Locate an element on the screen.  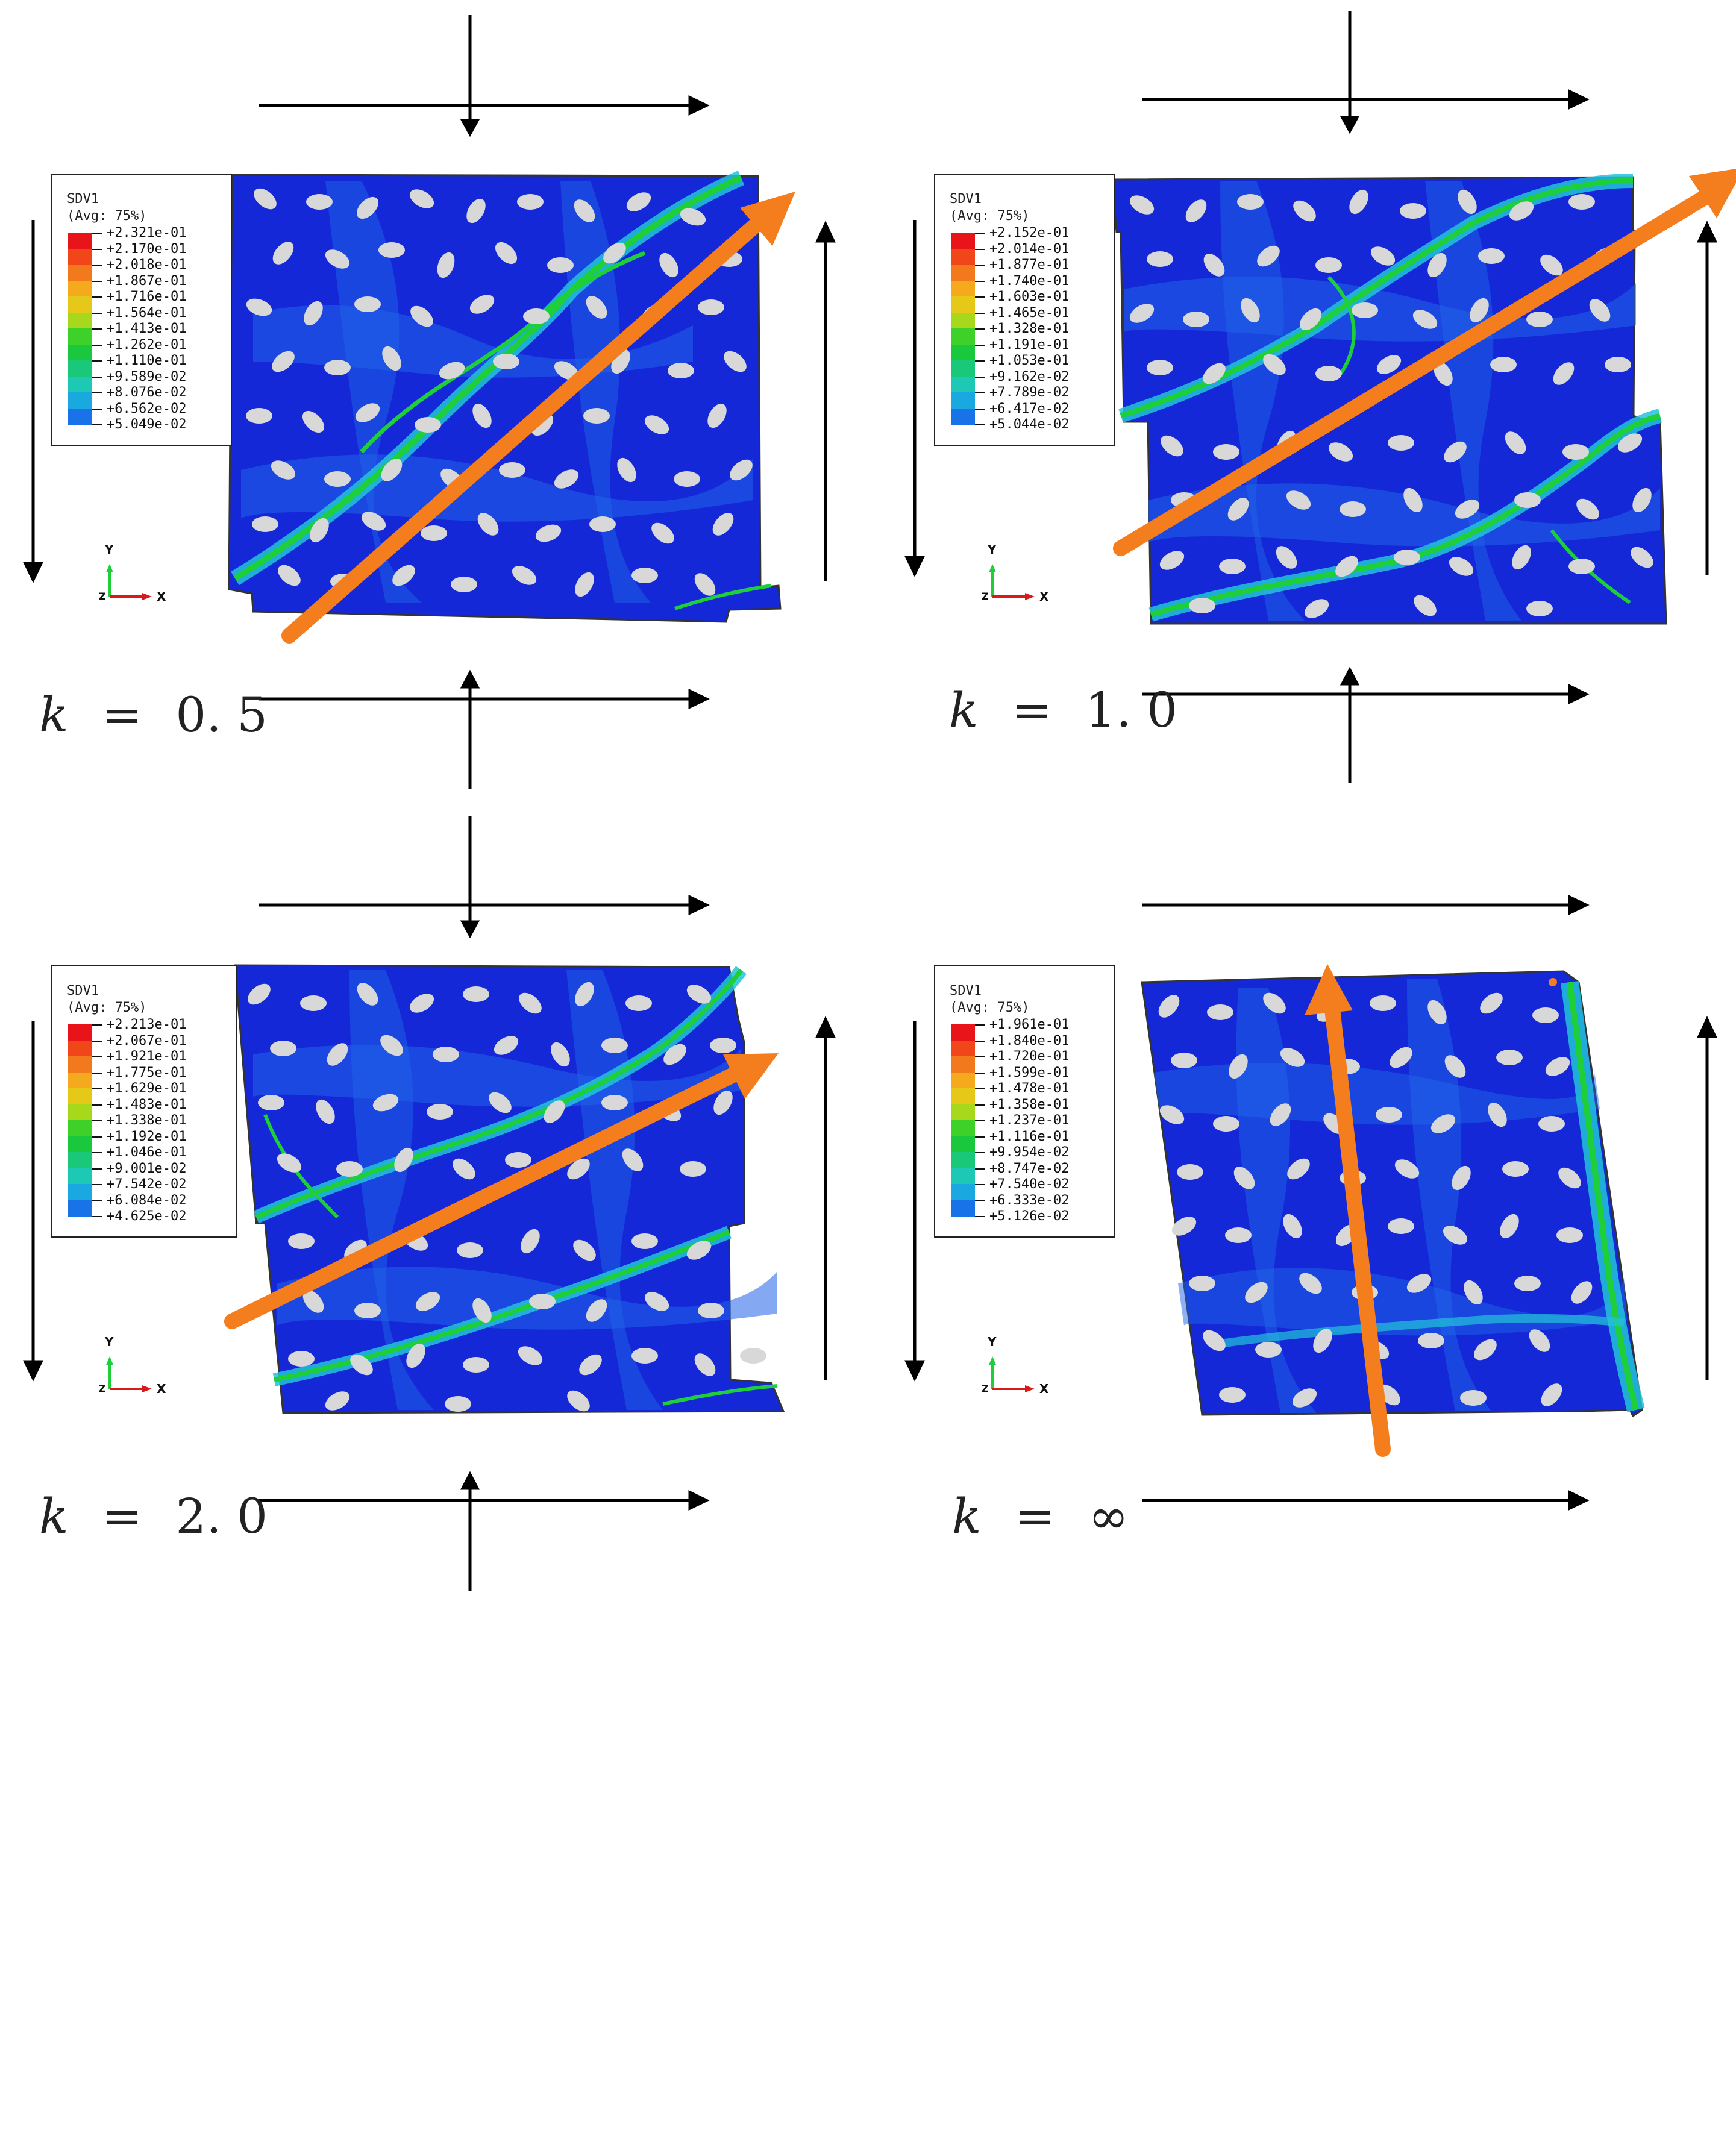
legend-value: +1.961e-01 is located at coordinates (1032, 1028).